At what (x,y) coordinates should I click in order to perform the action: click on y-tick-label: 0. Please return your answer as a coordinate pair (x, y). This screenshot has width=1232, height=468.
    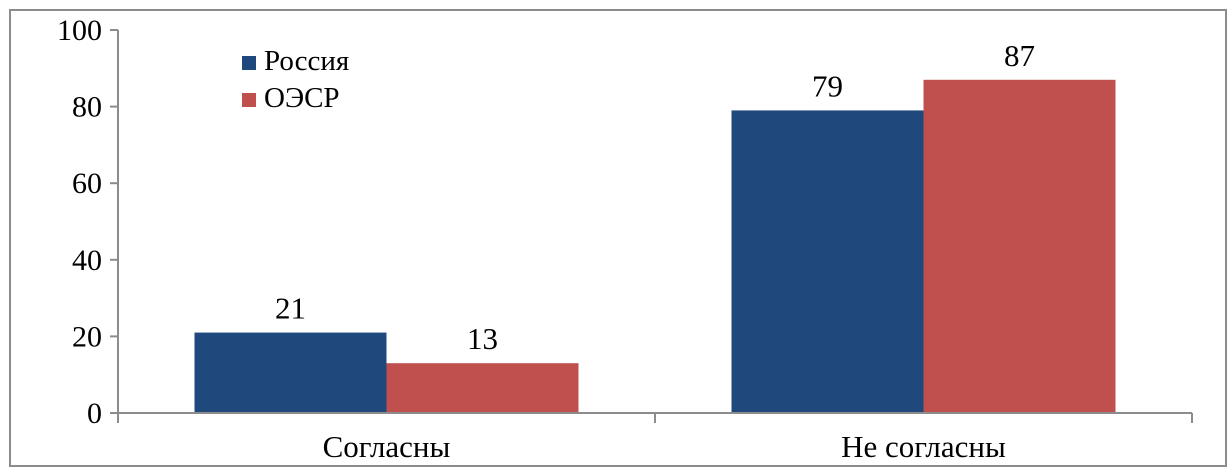
    Looking at the image, I should click on (94, 413).